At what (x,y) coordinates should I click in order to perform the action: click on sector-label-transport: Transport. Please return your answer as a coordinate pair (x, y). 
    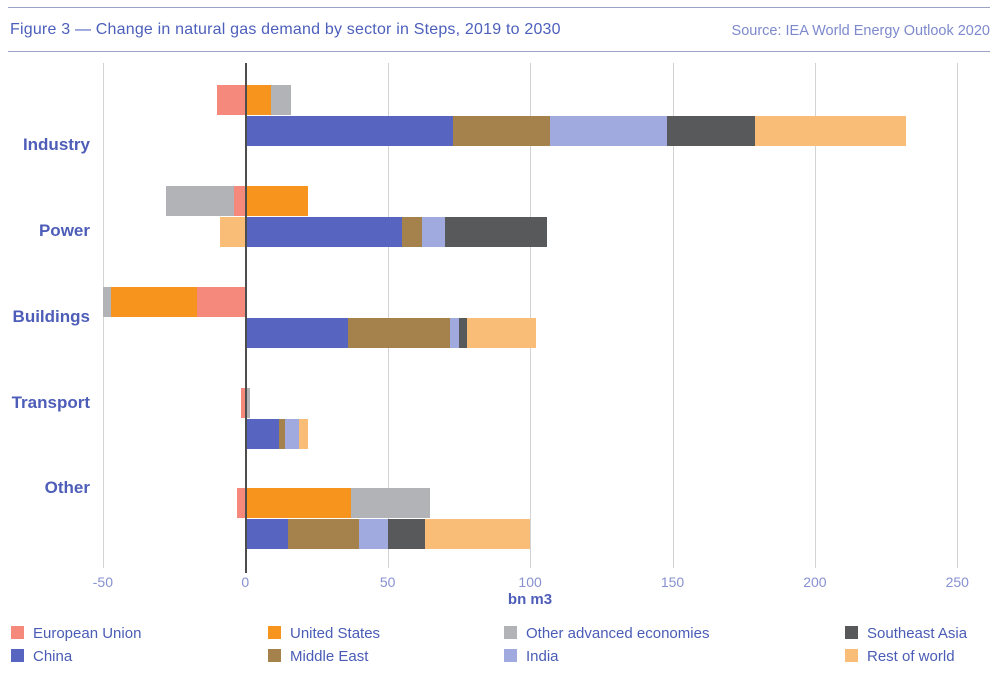
    Looking at the image, I should click on (50, 402).